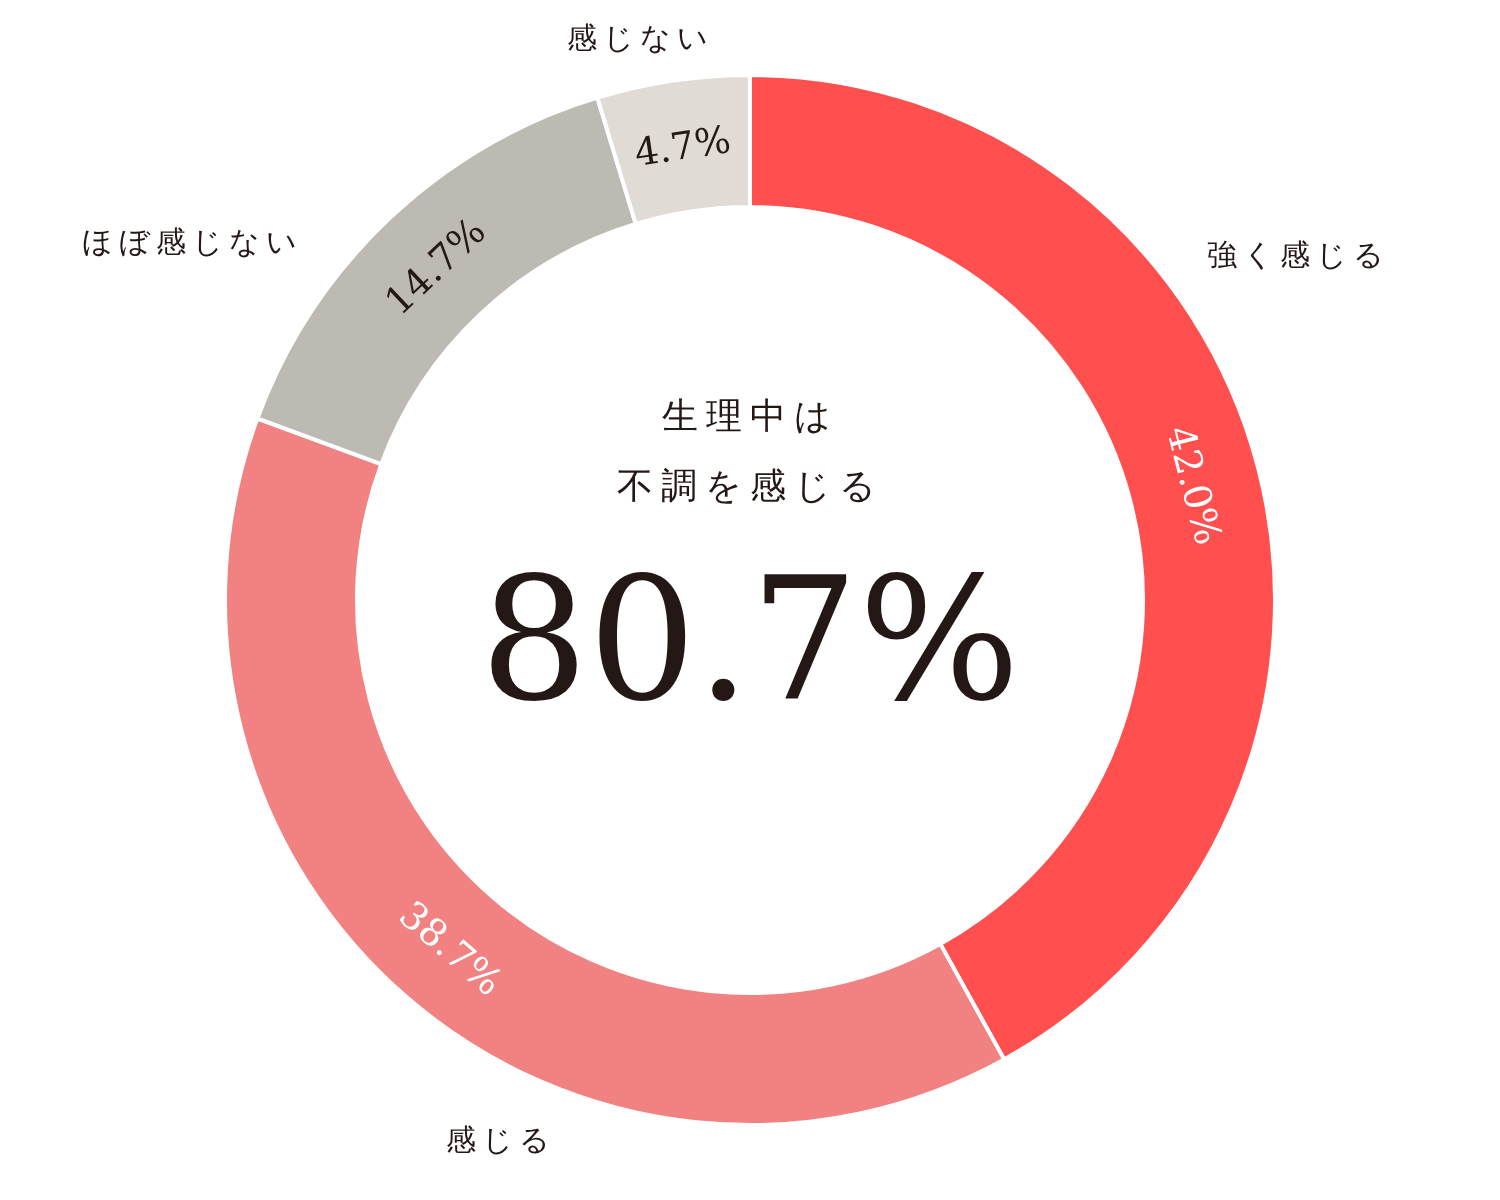  What do you see at coordinates (1298, 254) in the screenshot?
I see `slice-label: 強く感じる` at bounding box center [1298, 254].